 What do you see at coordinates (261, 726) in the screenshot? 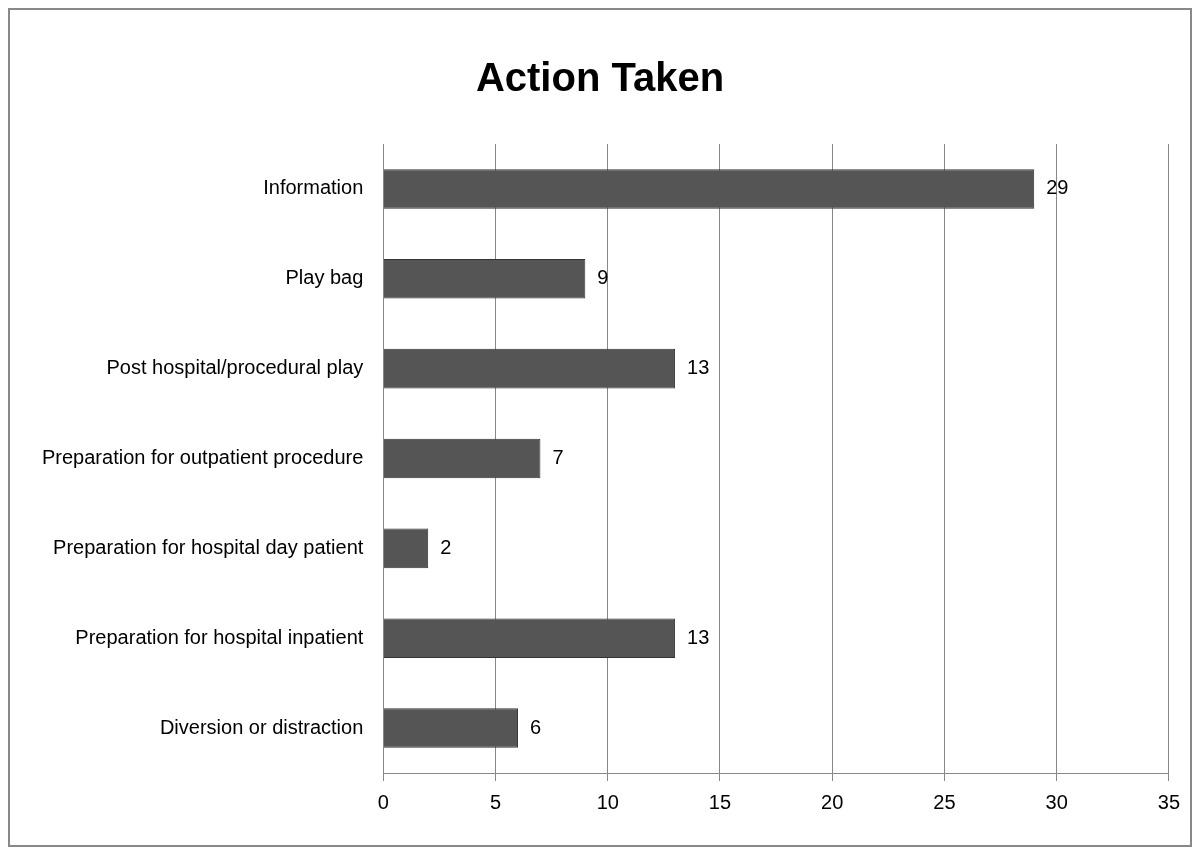
I see `y-tick-label: Diversion or distraction` at bounding box center [261, 726].